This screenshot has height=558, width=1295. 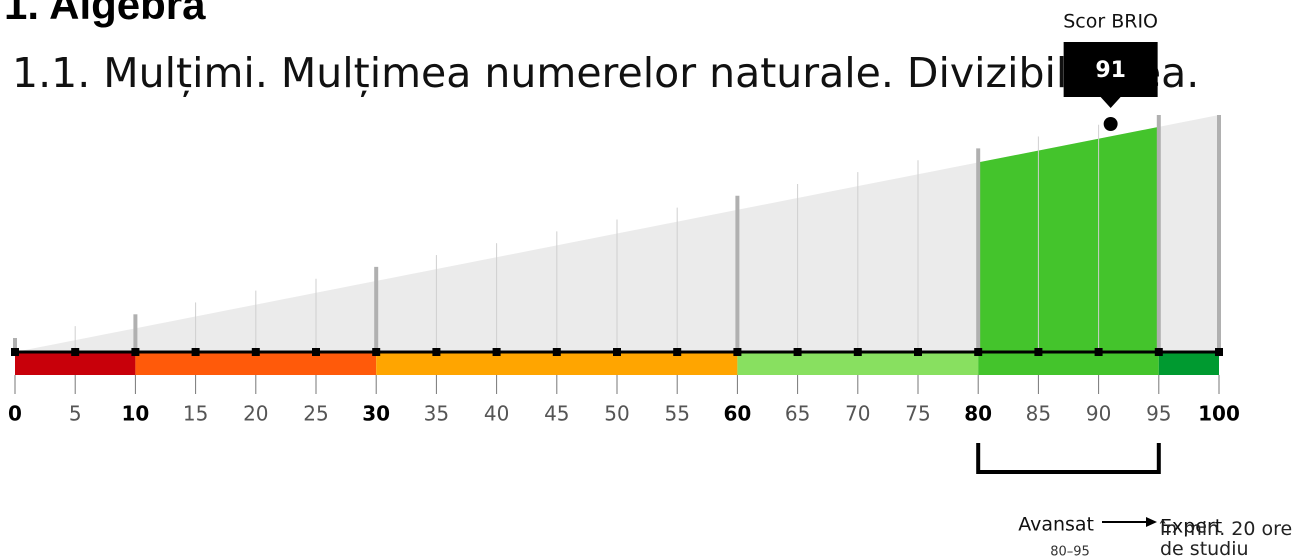 What do you see at coordinates (255, 414) in the screenshot?
I see `x-tick-label: 20` at bounding box center [255, 414].